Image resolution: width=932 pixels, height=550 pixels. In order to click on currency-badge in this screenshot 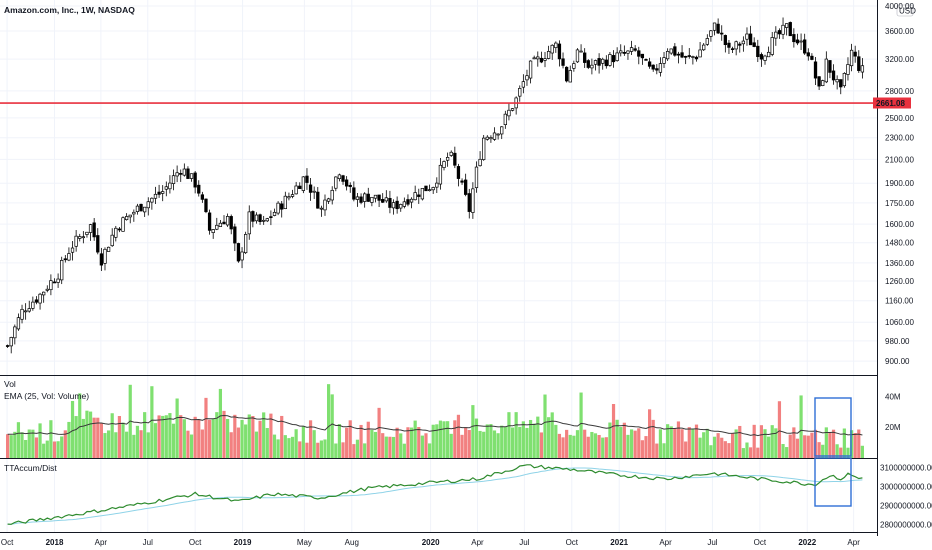, I will do `click(905, 10)`.